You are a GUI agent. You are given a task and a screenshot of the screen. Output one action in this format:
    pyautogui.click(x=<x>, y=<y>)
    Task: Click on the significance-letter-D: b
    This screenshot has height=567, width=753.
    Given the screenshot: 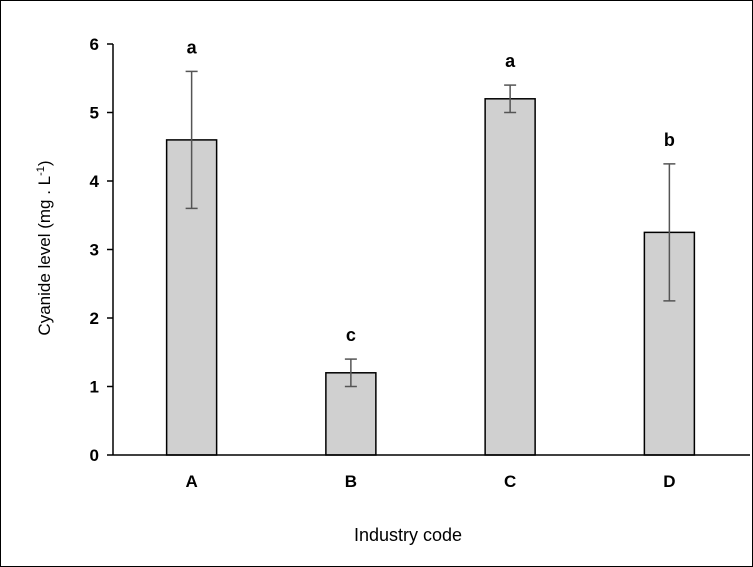 What is the action you would take?
    pyautogui.click(x=669, y=140)
    